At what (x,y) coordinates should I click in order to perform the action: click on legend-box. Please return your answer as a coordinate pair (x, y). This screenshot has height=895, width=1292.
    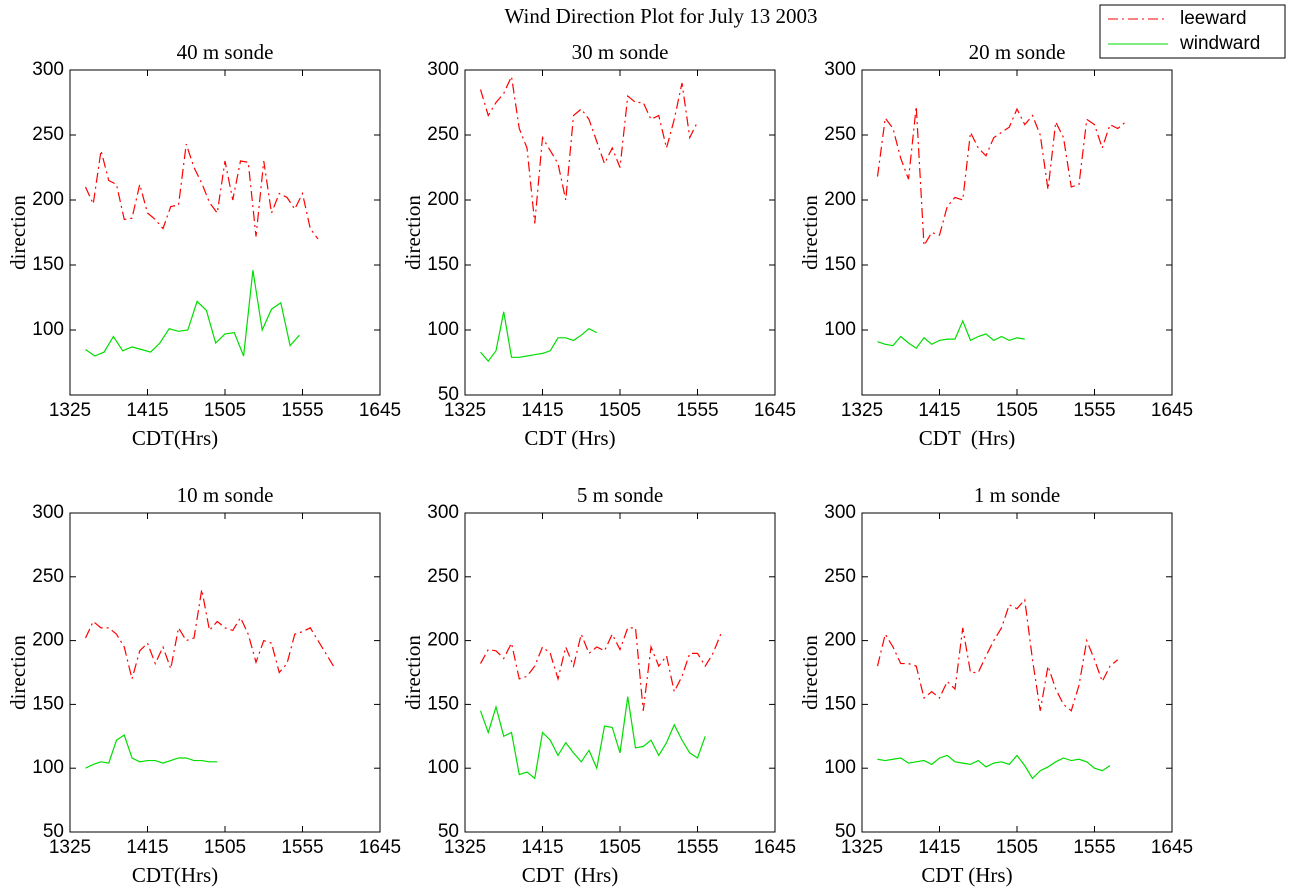
    Looking at the image, I should click on (1192, 31).